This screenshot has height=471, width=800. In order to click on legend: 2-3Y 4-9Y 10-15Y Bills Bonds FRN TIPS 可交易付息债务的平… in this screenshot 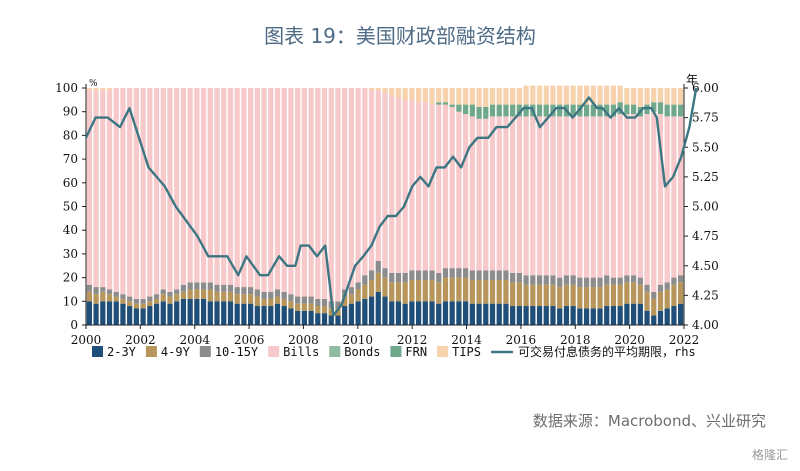, I will do `click(394, 351)`.